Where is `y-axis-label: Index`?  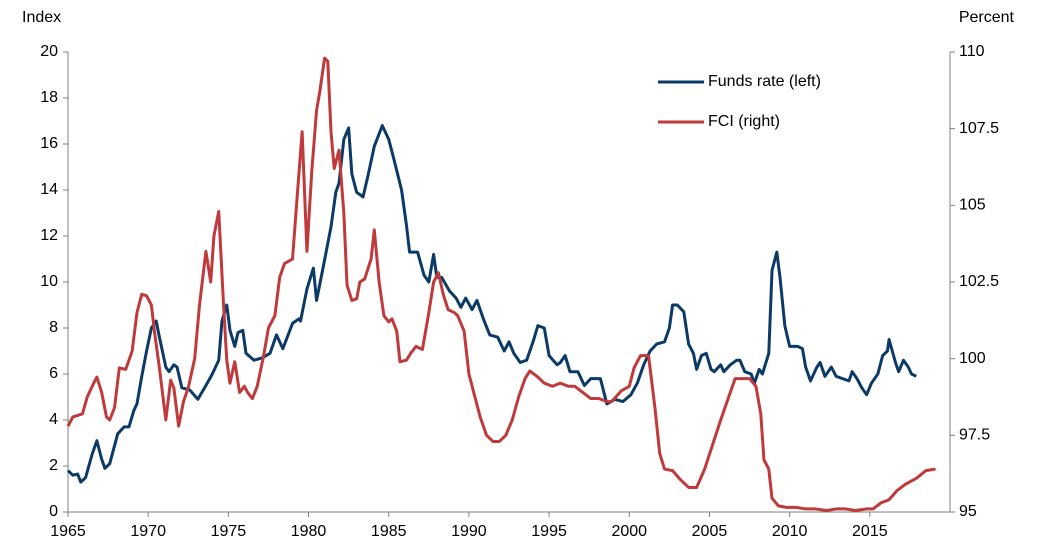
y-axis-label: Index is located at coordinates (41, 17).